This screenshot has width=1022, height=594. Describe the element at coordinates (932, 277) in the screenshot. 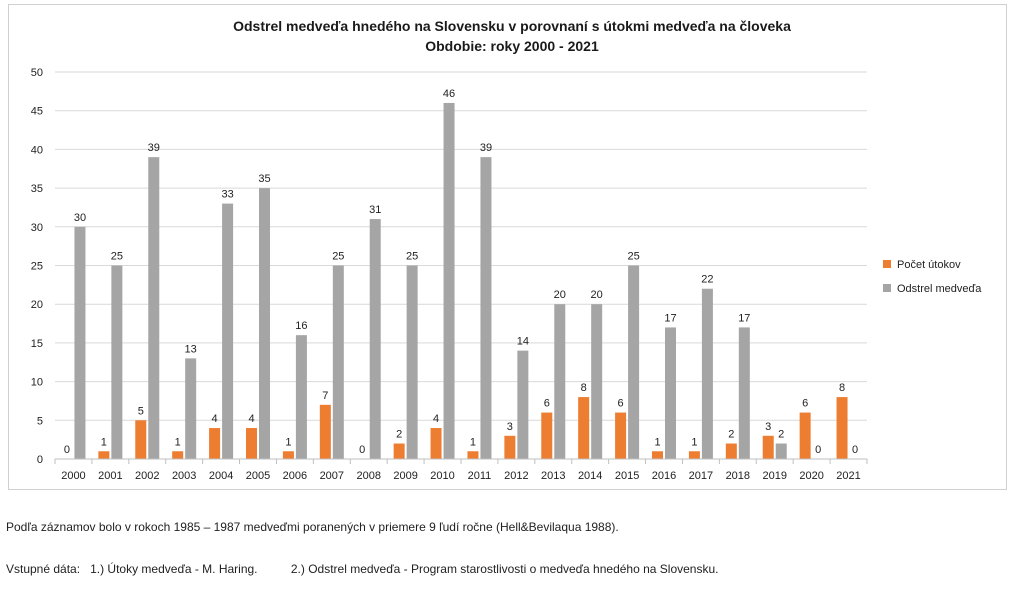

I see `legend: Počet útokov Odstrel medveďa` at that location.